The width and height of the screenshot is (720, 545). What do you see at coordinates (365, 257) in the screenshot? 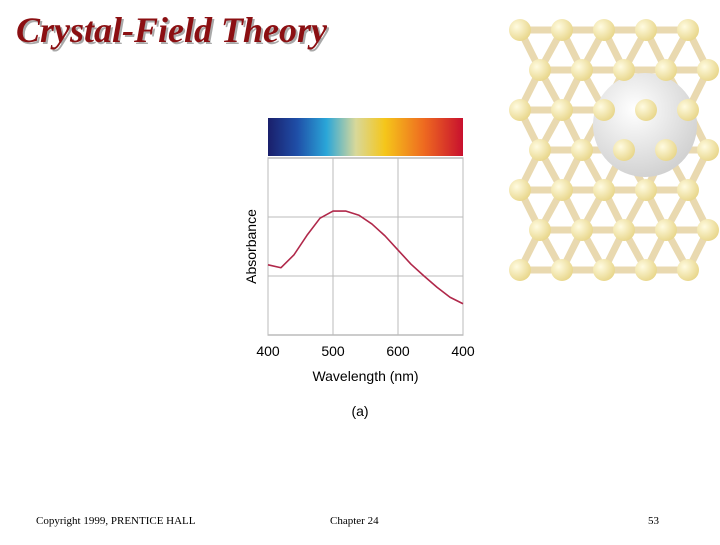
I see `absorbance-line` at bounding box center [365, 257].